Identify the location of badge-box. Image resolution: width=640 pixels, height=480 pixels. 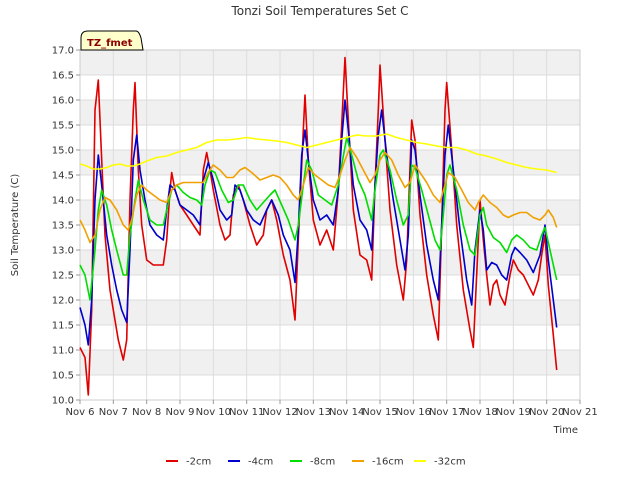
(112, 40).